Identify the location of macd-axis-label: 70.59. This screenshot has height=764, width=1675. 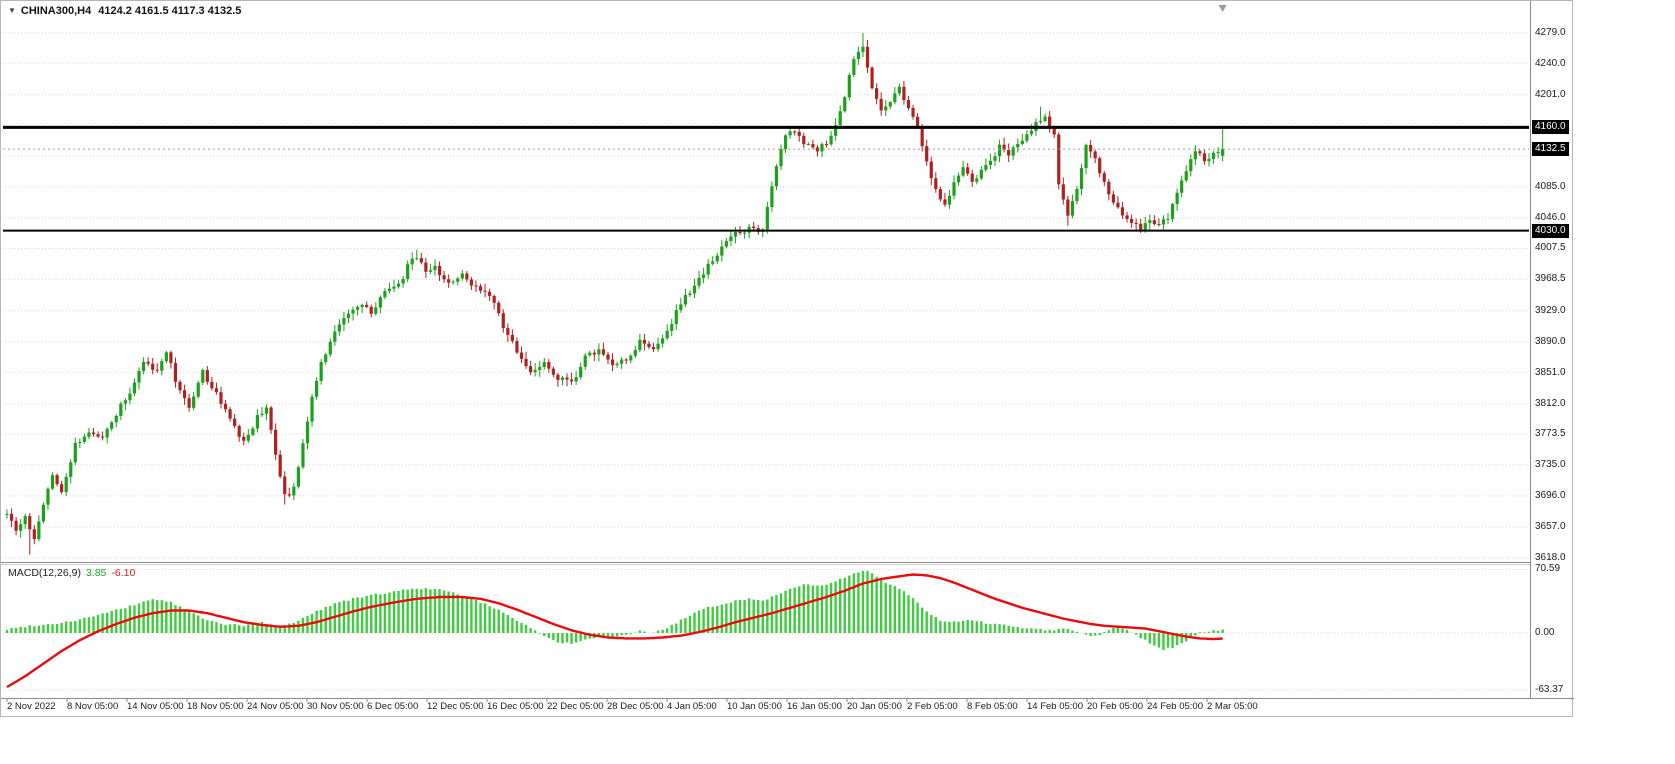
(1548, 569).